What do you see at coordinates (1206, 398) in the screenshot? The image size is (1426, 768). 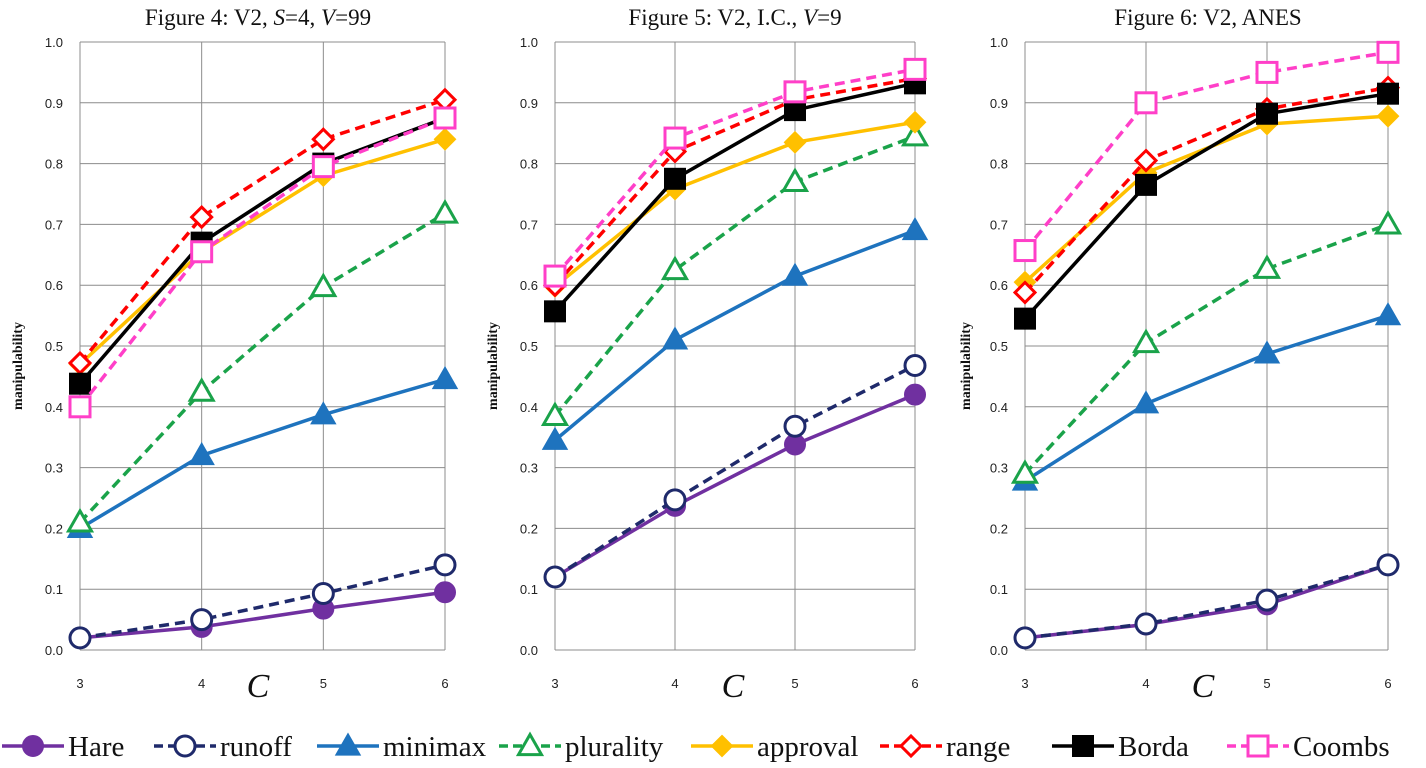 I see `series-line-minimax` at bounding box center [1206, 398].